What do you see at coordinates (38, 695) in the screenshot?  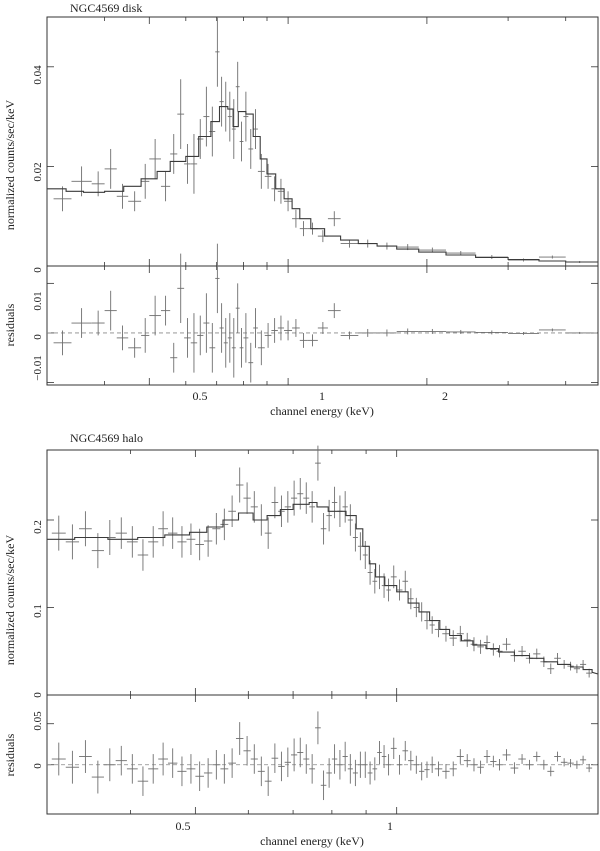 I see `halo-ytick-label-0: 0` at bounding box center [38, 695].